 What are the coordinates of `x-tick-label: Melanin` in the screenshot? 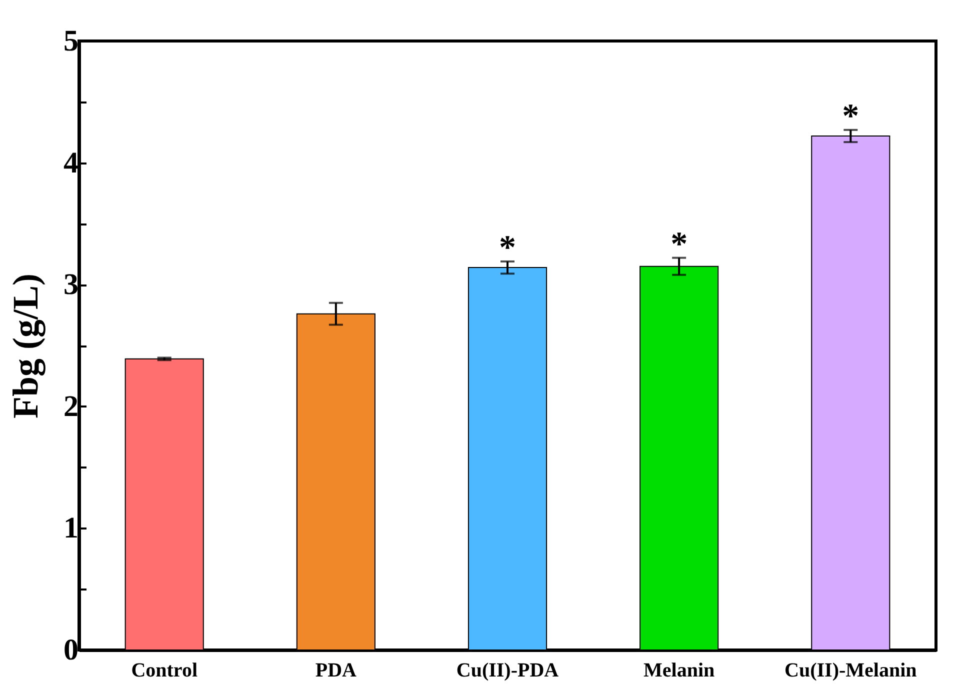 It's located at (679, 671).